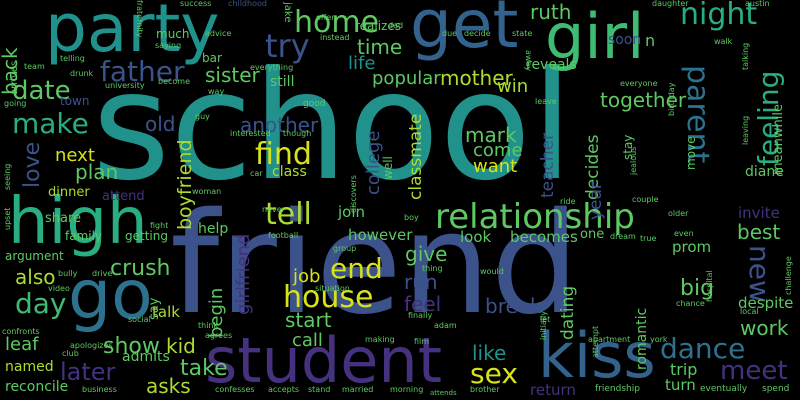  I want to click on word: student, so click(324, 360).